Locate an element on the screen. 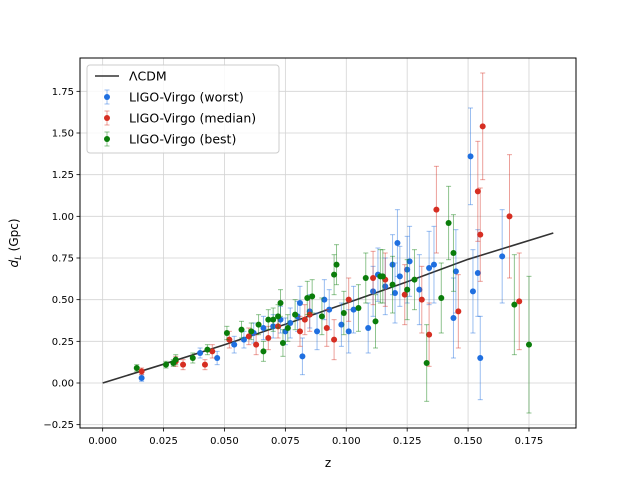  y-axis-ticks: −0.25 0.00 0.25 0.50 0.75 1.00 1.25 1.50 1.75 is located at coordinates (61, 259).